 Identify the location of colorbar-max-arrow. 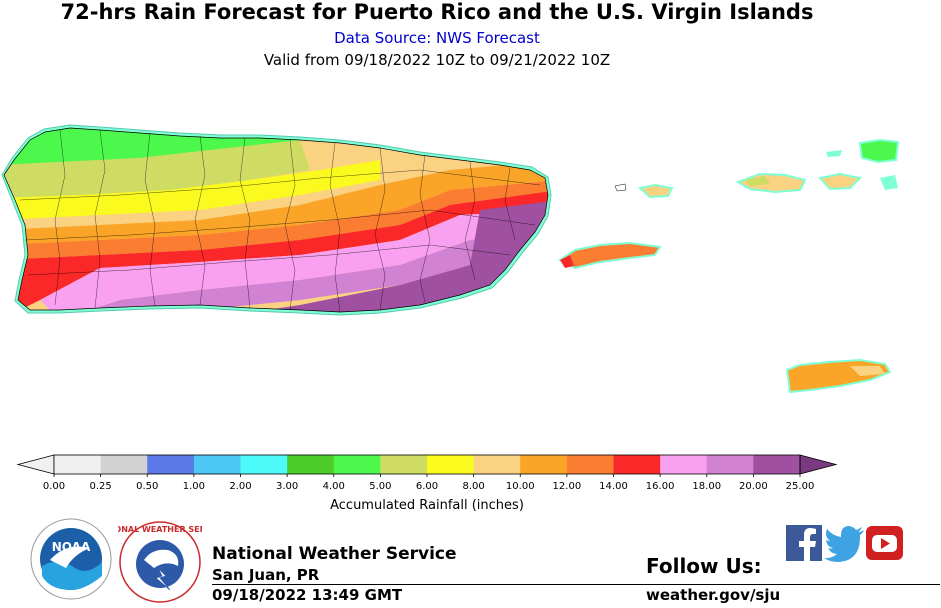
(818, 464).